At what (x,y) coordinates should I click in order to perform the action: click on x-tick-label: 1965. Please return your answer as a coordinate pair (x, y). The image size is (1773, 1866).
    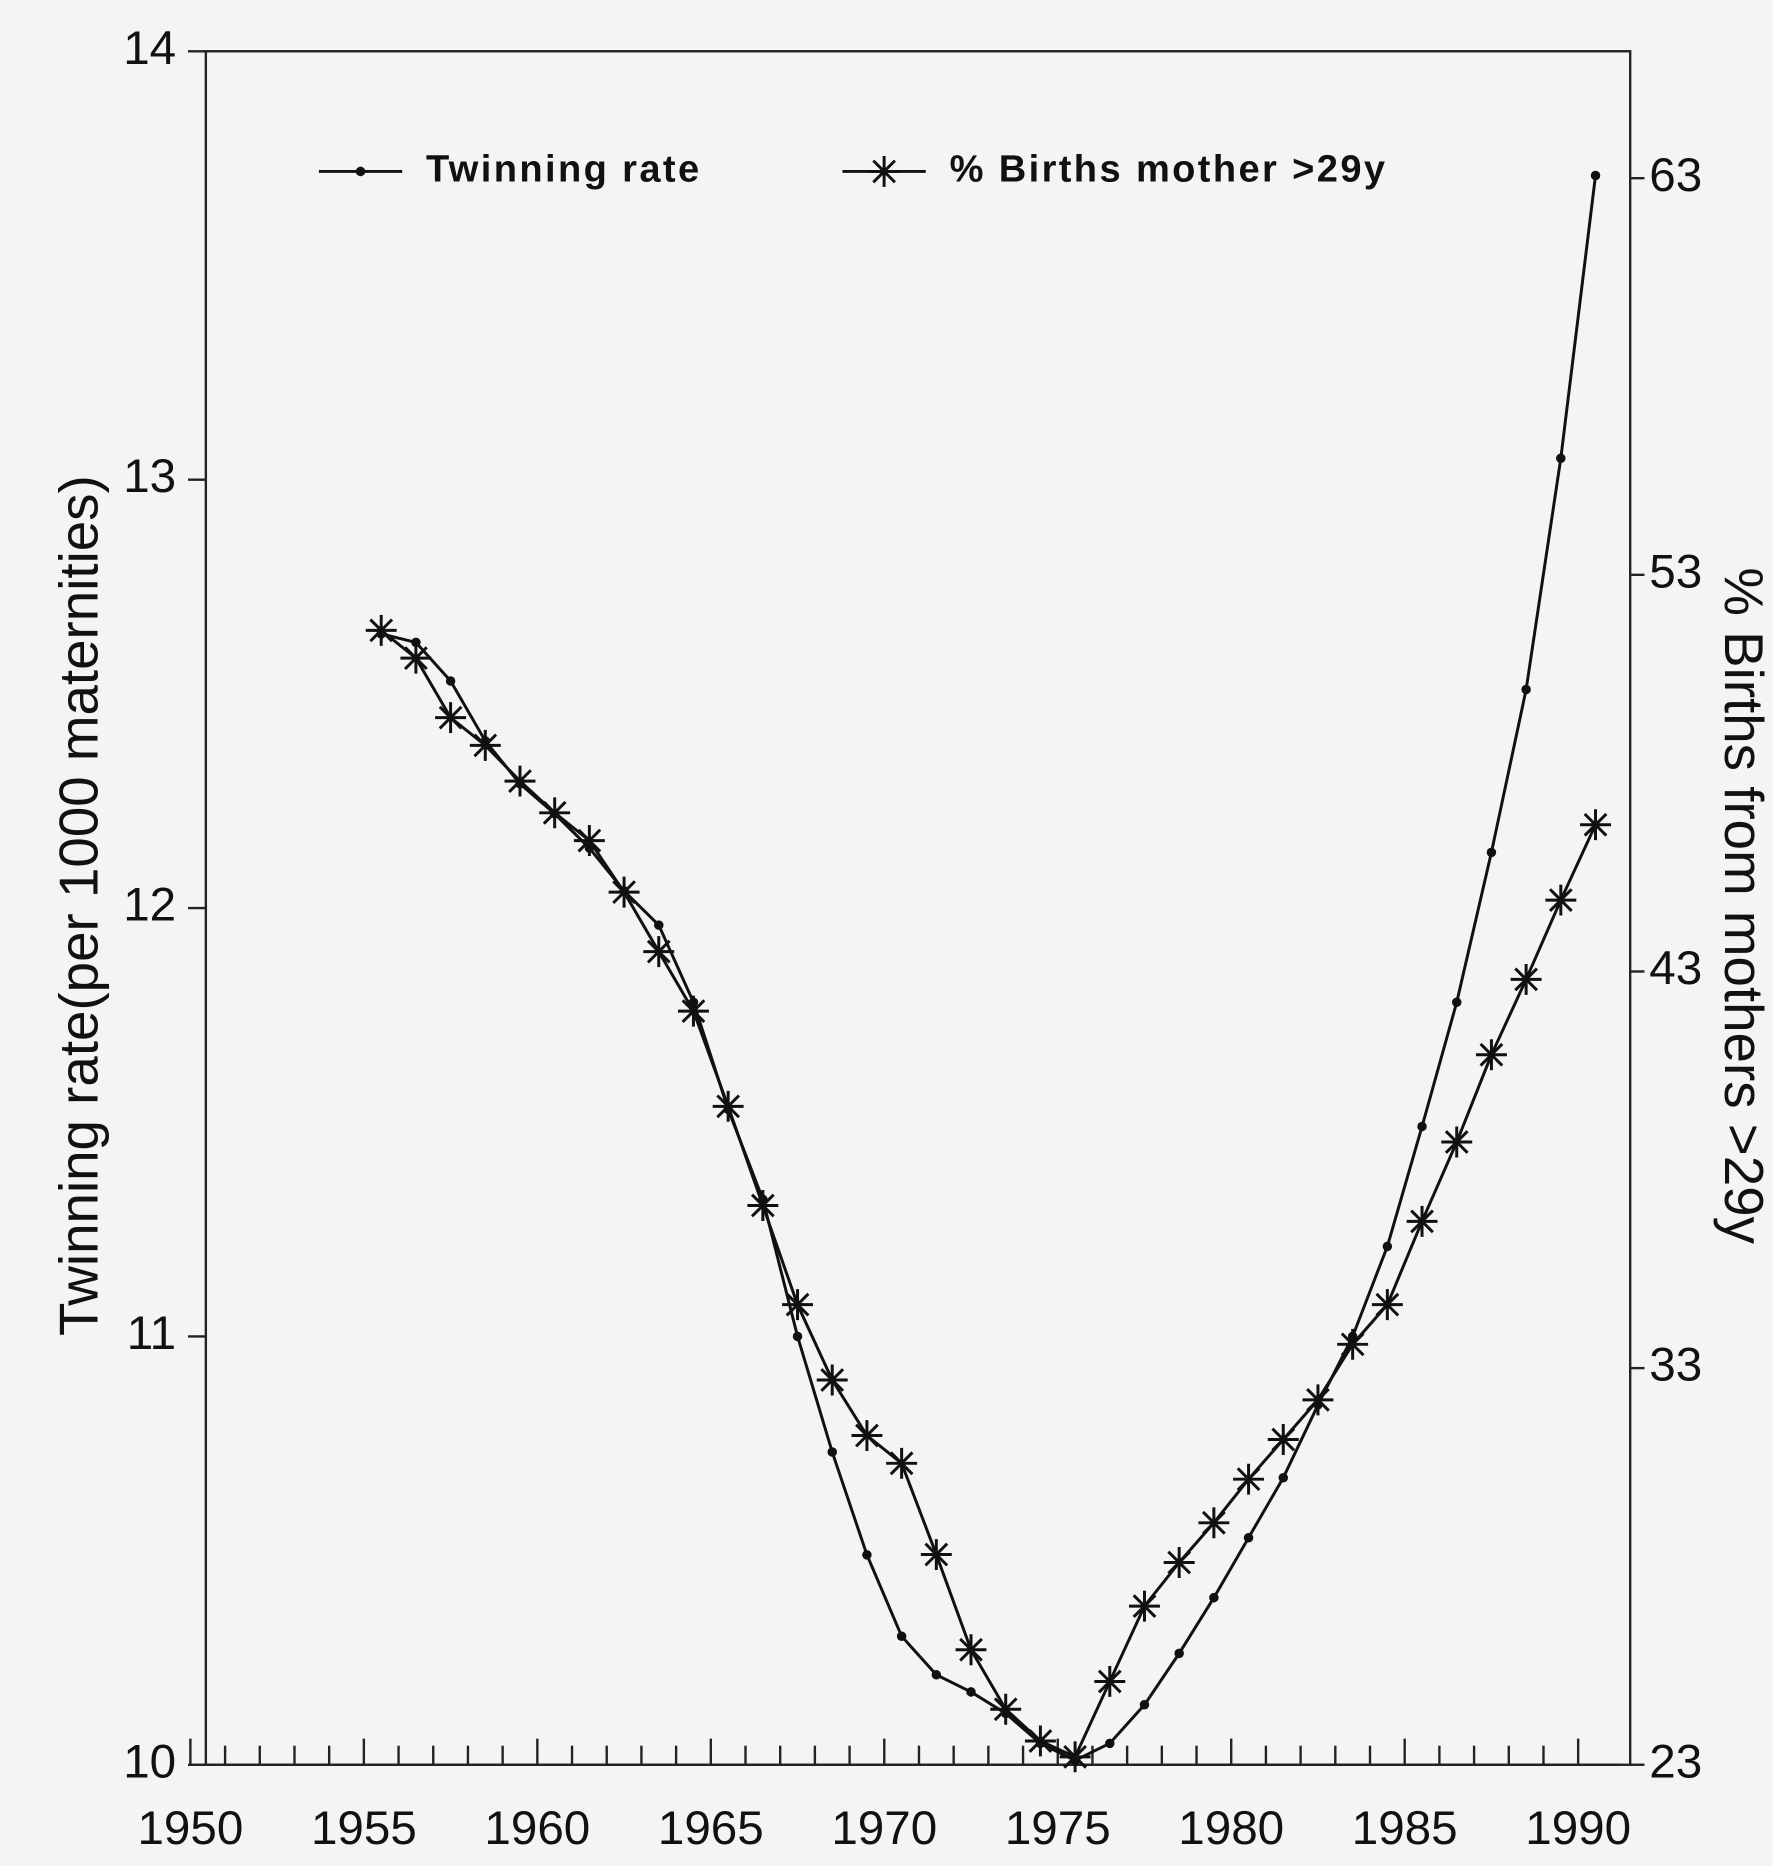
    Looking at the image, I should click on (711, 1828).